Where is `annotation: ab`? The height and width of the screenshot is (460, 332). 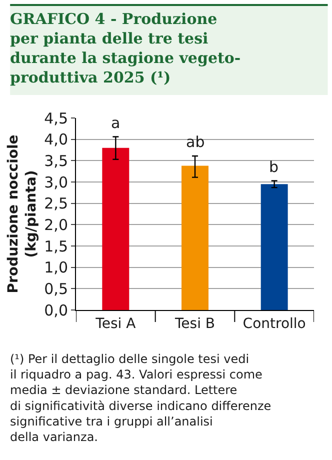
annotation: ab is located at coordinates (195, 142).